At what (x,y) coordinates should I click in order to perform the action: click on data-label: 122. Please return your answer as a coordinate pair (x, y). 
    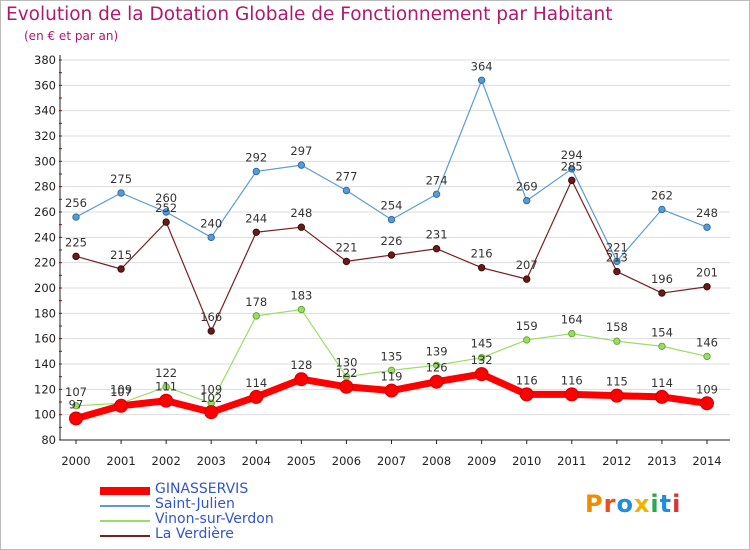
    Looking at the image, I should click on (346, 373).